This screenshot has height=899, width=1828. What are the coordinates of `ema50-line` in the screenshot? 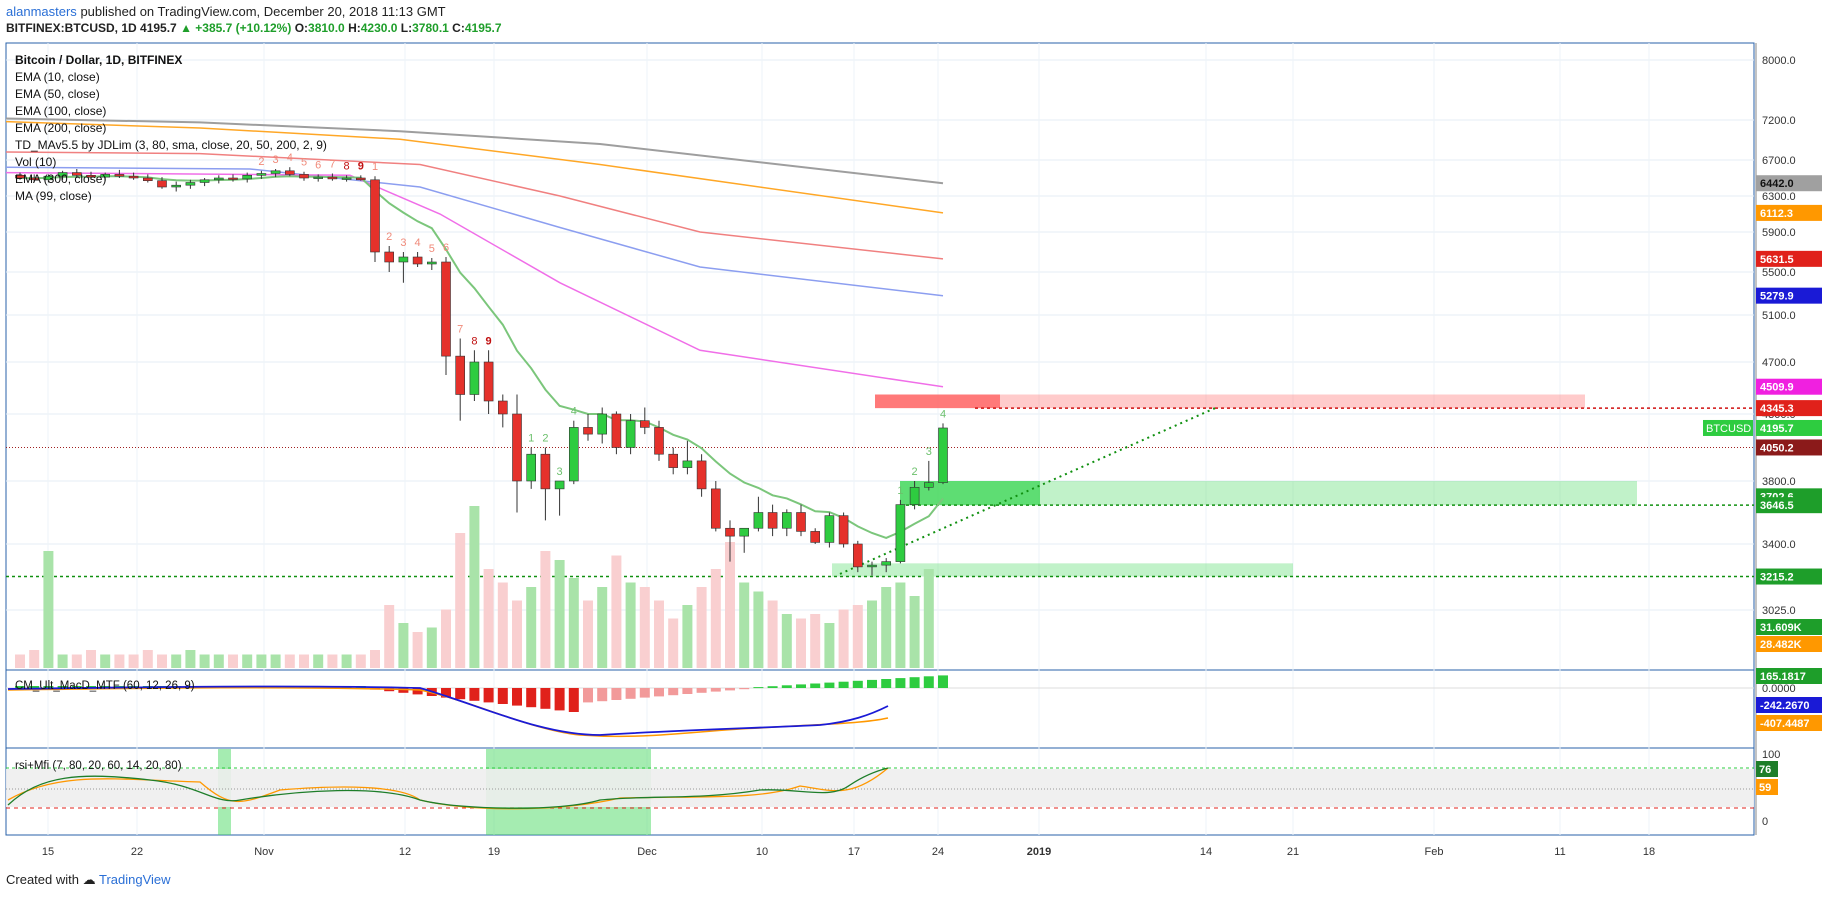 It's located at (474, 279).